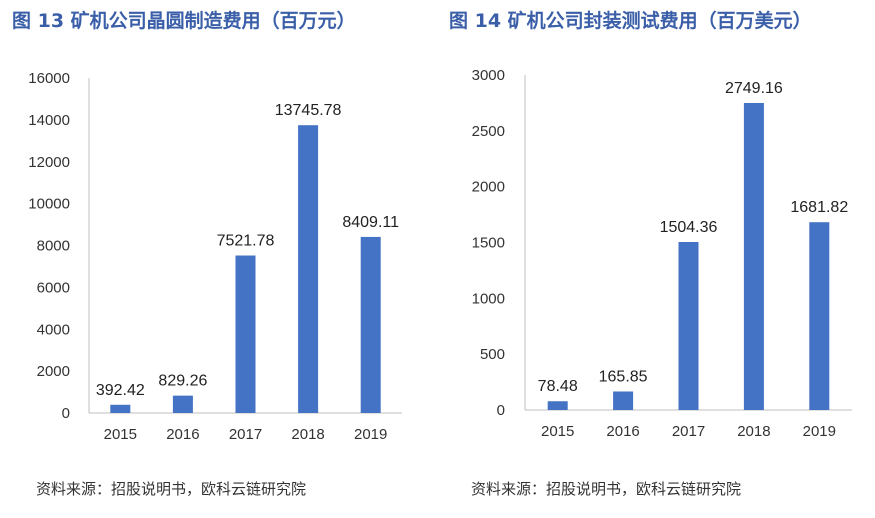 This screenshot has width=875, height=518. I want to click on y-tick-label: 12000, so click(49, 162).